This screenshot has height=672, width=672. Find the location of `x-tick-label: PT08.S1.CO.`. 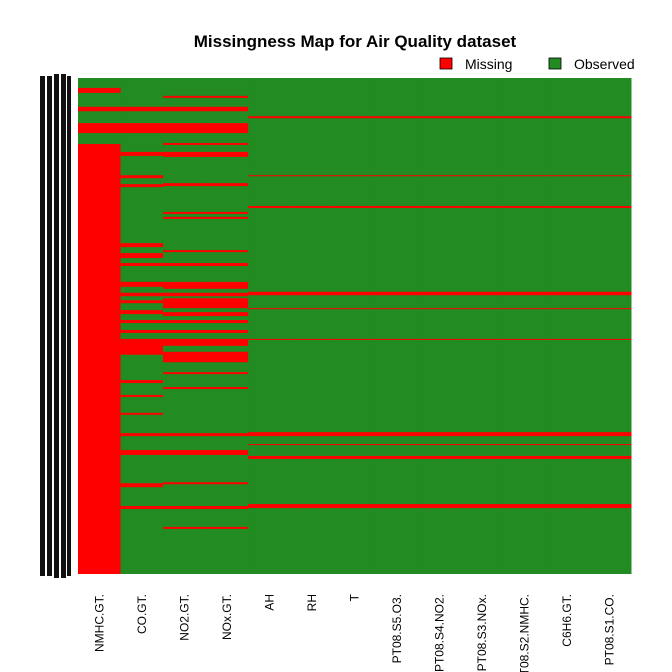

x-tick-label: PT08.S1.CO. is located at coordinates (610, 629).